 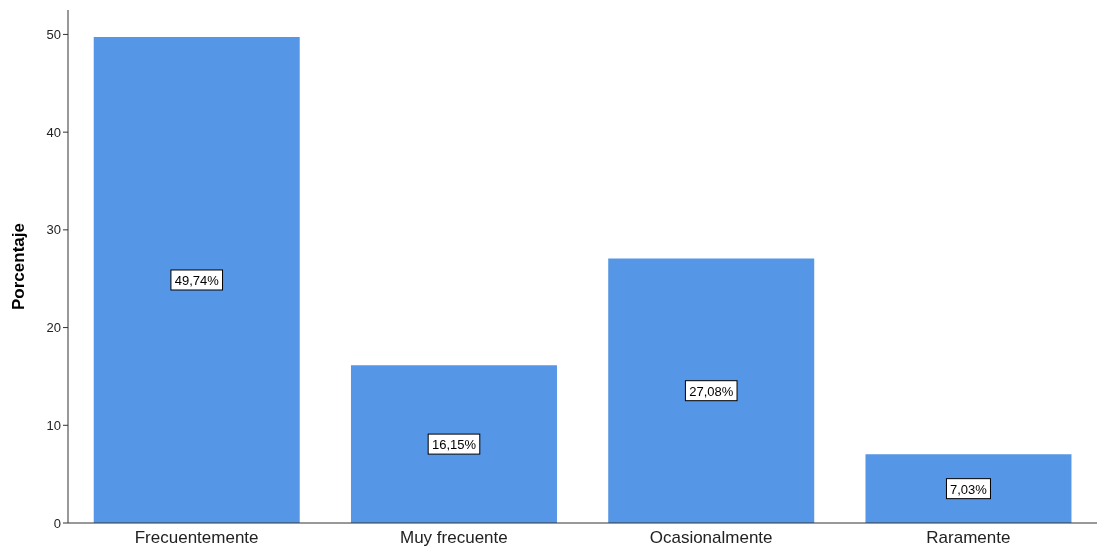 I want to click on y-tick-label: 10, so click(x=53, y=425).